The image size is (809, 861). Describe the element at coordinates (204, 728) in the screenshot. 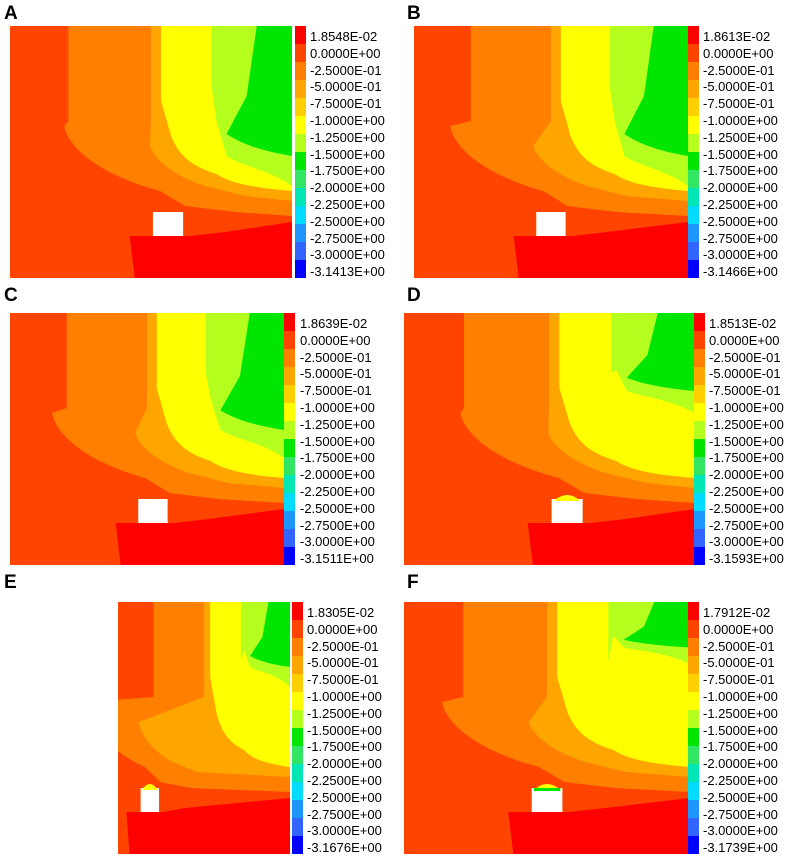

I see `contour-plot-e` at that location.